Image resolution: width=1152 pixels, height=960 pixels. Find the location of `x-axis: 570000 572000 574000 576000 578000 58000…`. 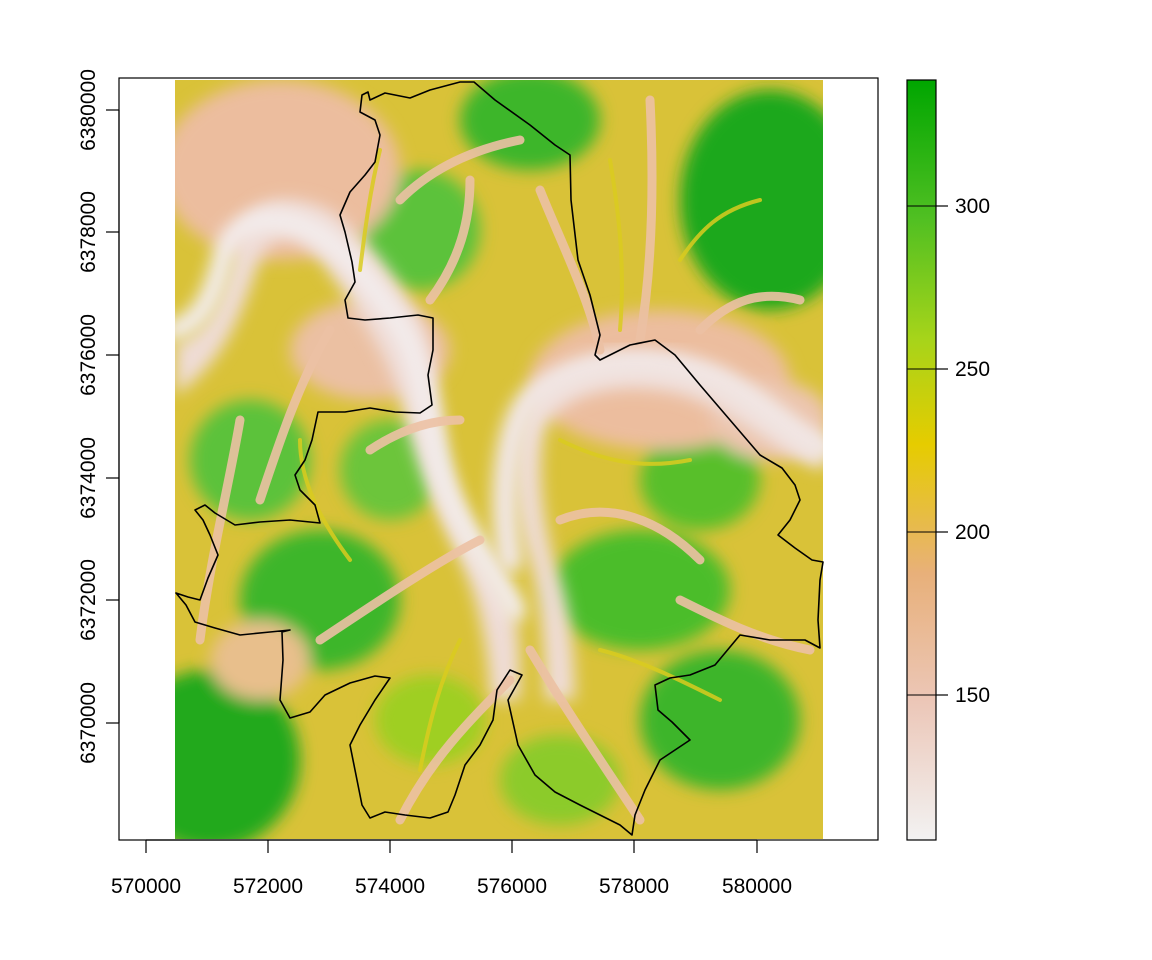

x-axis: 570000 572000 574000 576000 578000 58000… is located at coordinates (451, 868).